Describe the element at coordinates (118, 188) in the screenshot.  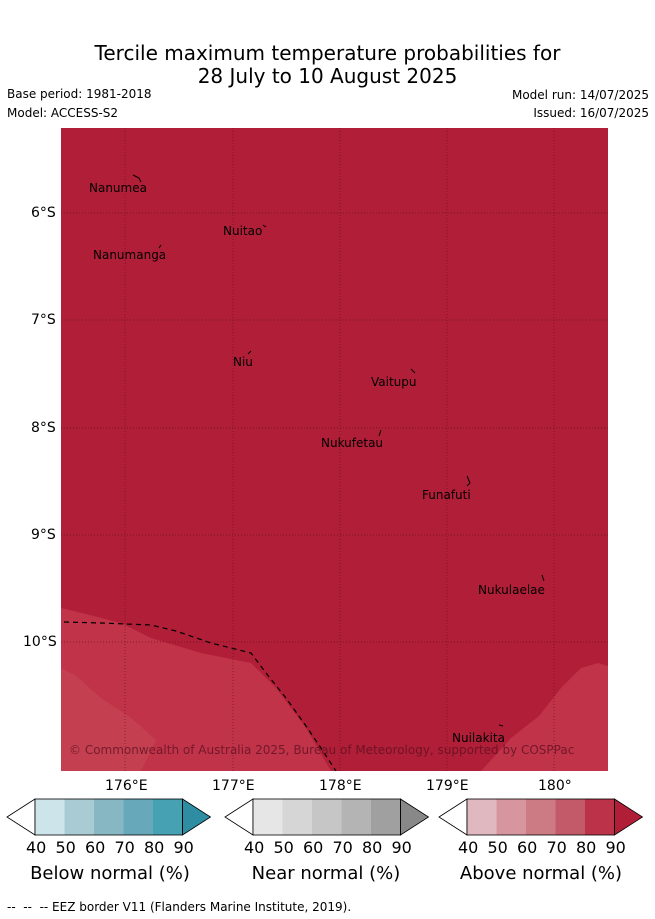
I see `place-label-nanumea: Nanumea` at that location.